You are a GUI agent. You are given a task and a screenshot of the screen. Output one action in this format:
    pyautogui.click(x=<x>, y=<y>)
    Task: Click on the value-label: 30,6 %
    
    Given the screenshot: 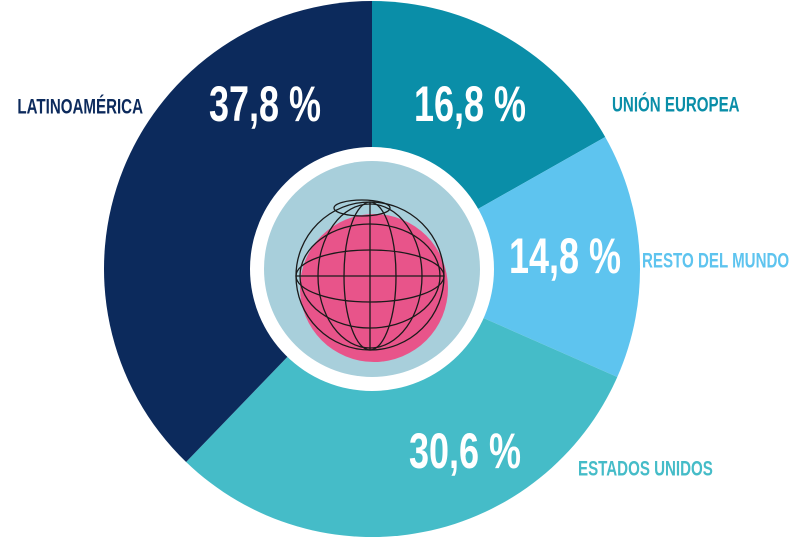 What is the action you would take?
    pyautogui.click(x=465, y=452)
    